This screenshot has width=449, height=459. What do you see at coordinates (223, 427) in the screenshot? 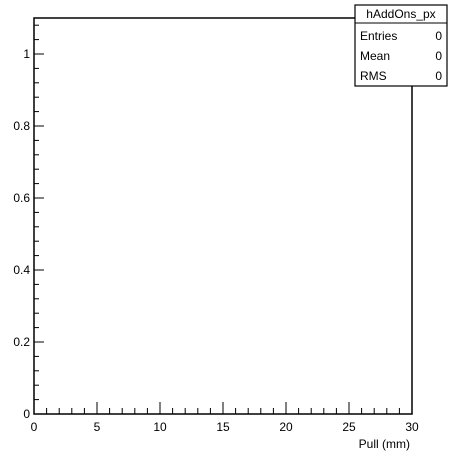
I see `x-tick-label: 15` at bounding box center [223, 427].